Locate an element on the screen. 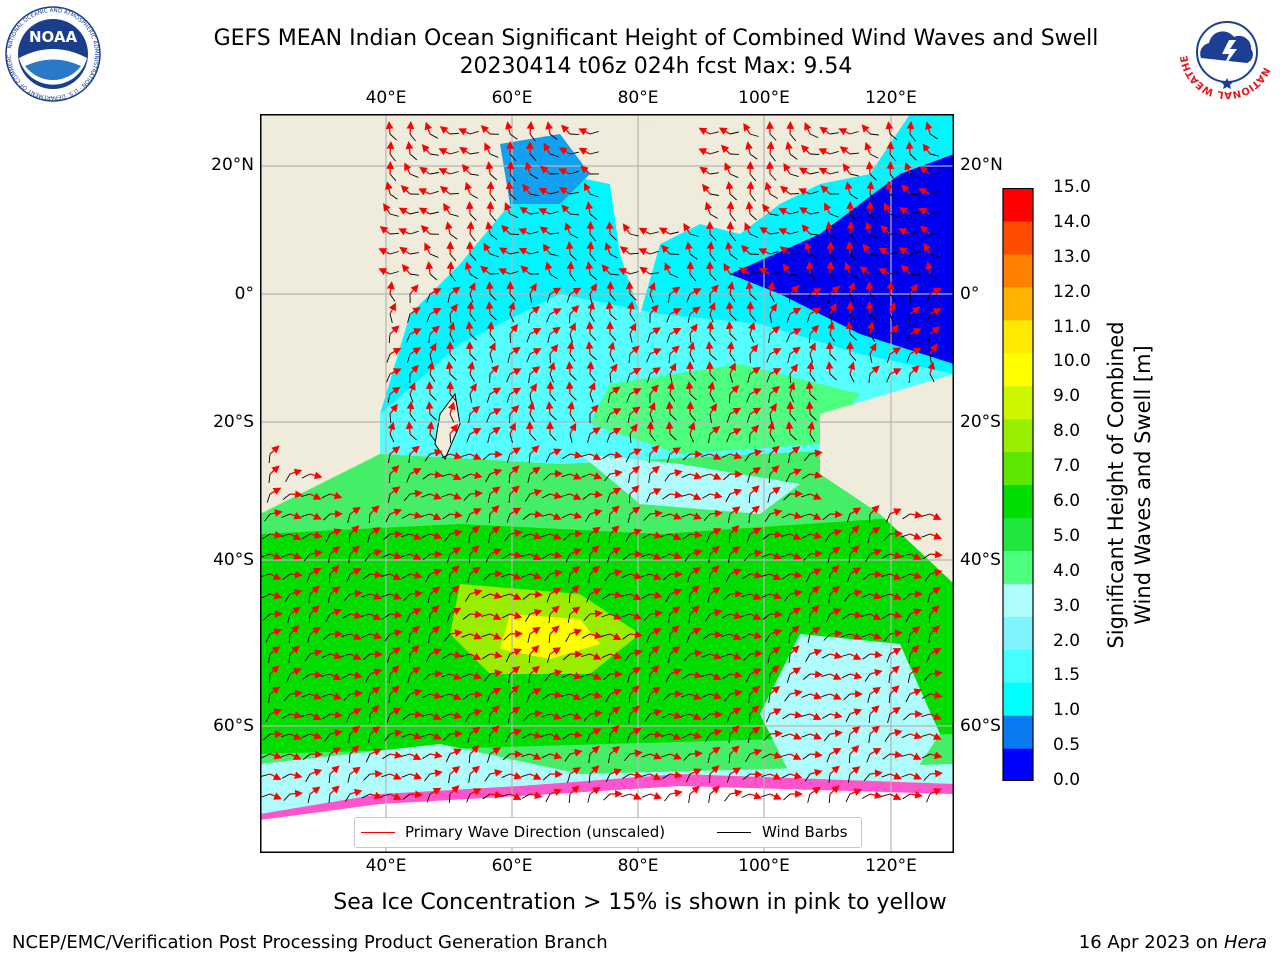  colorbar-tick-label: 12.0 is located at coordinates (1072, 291).